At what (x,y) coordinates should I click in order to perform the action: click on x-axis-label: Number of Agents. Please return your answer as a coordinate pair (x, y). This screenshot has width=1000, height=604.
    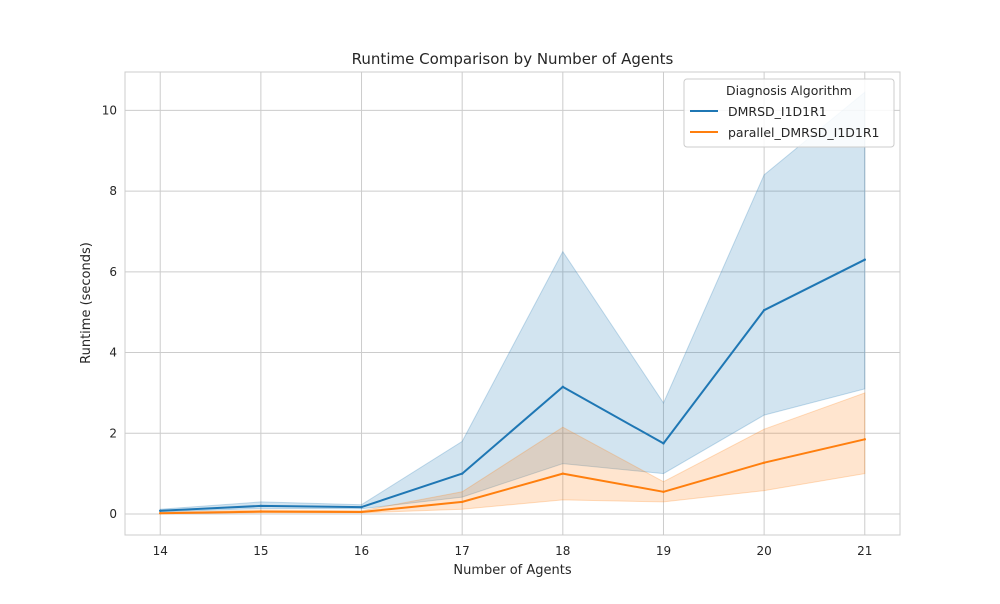
    Looking at the image, I should click on (512, 570).